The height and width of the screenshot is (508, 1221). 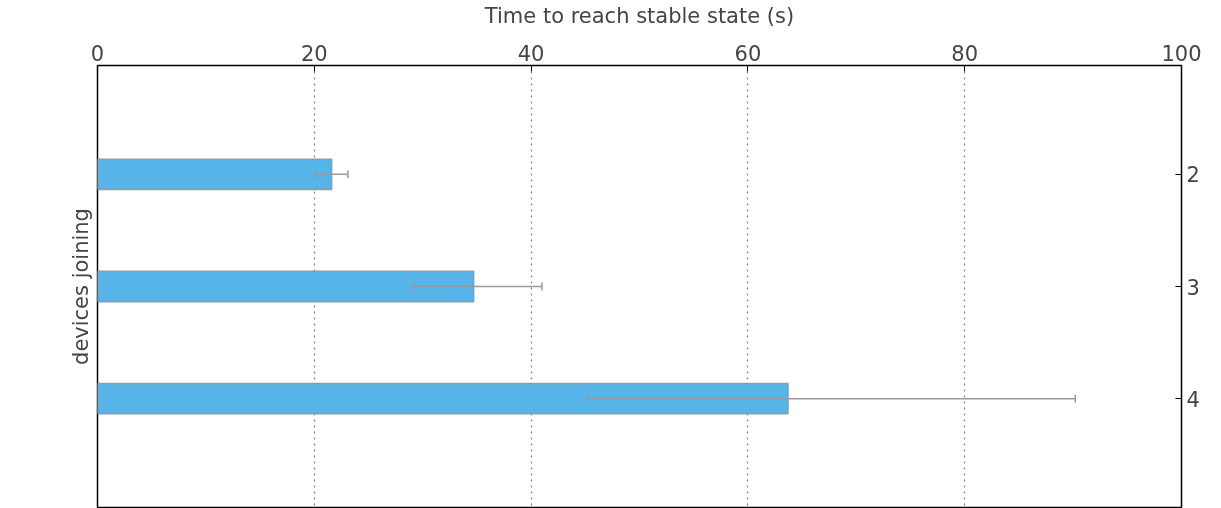 What do you see at coordinates (80, 286) in the screenshot?
I see `y-axis-title: devices joining` at bounding box center [80, 286].